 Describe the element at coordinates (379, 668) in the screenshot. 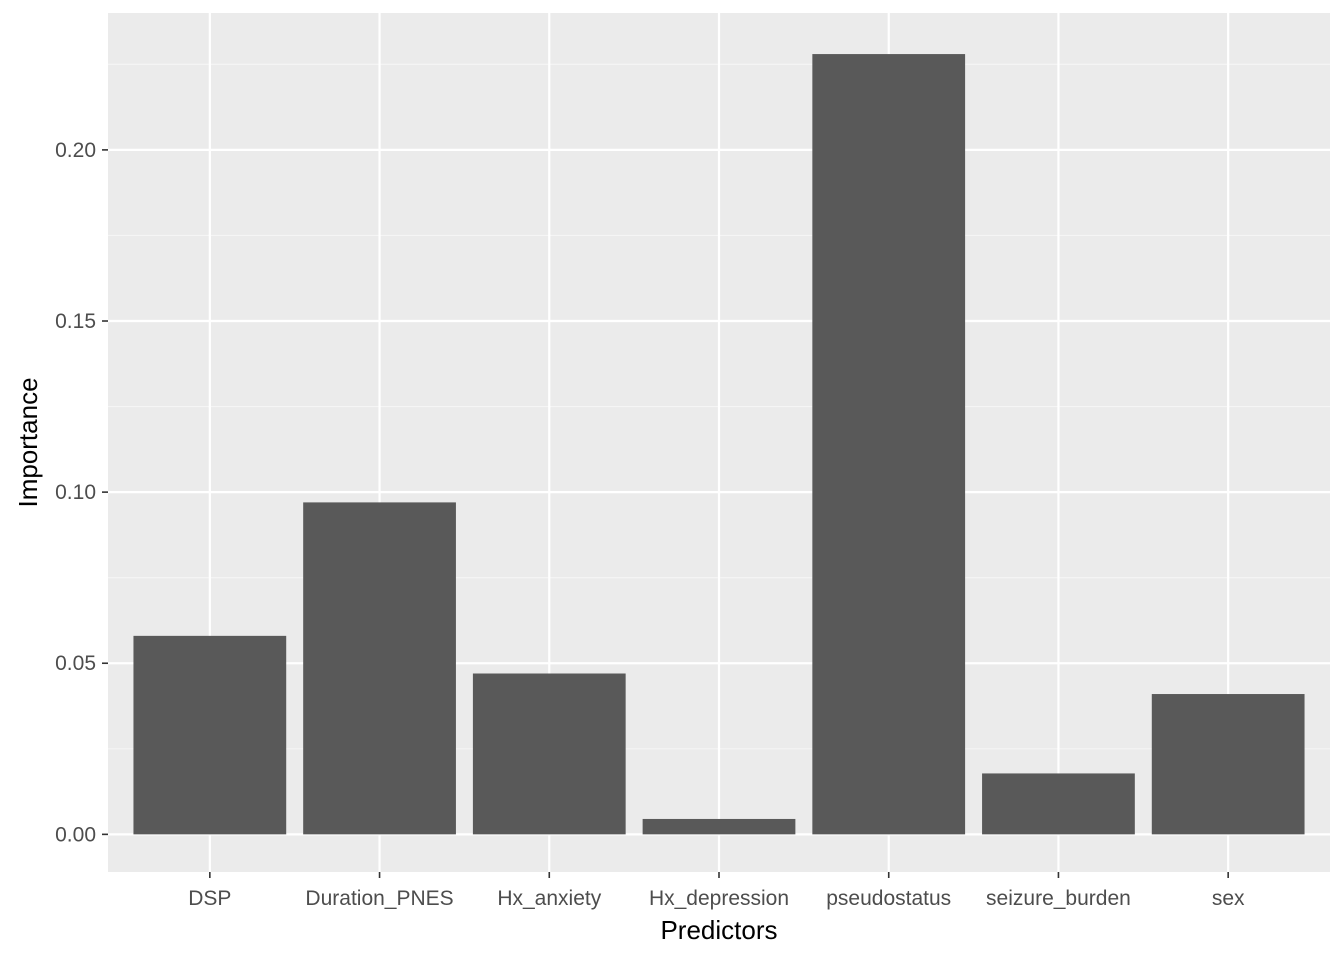

I see `bar-duration-pnes` at that location.